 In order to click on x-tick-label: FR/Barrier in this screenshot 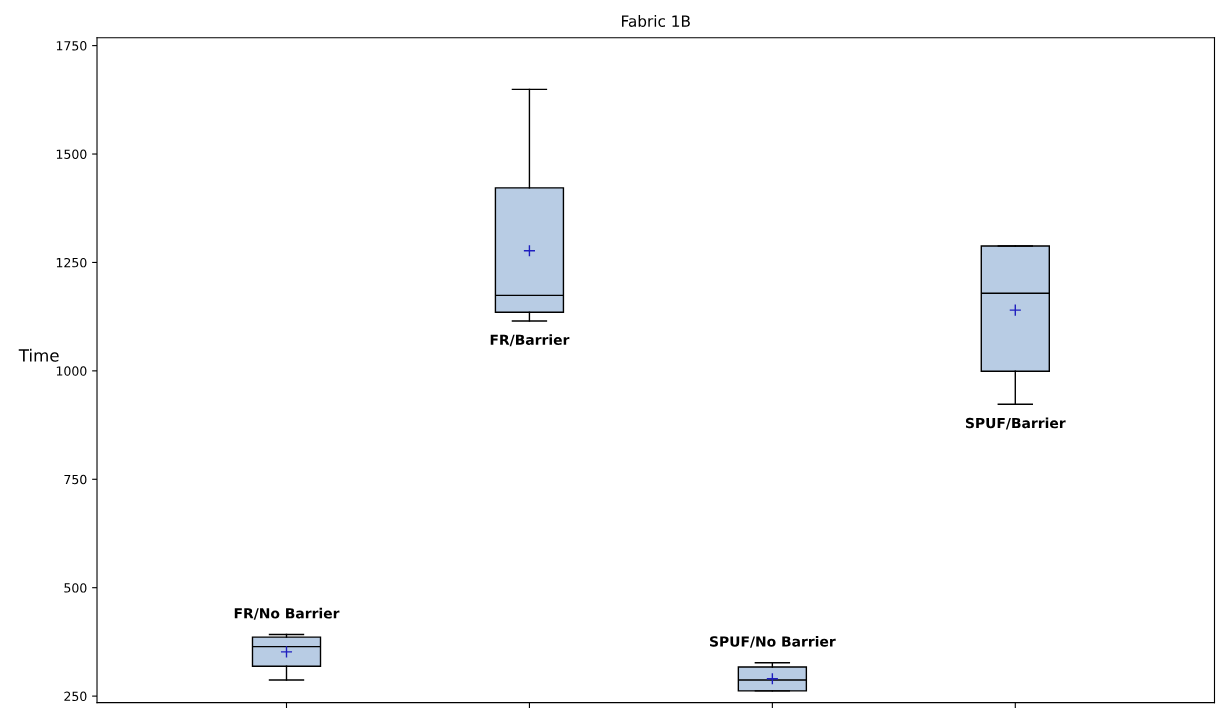, I will do `click(530, 340)`.